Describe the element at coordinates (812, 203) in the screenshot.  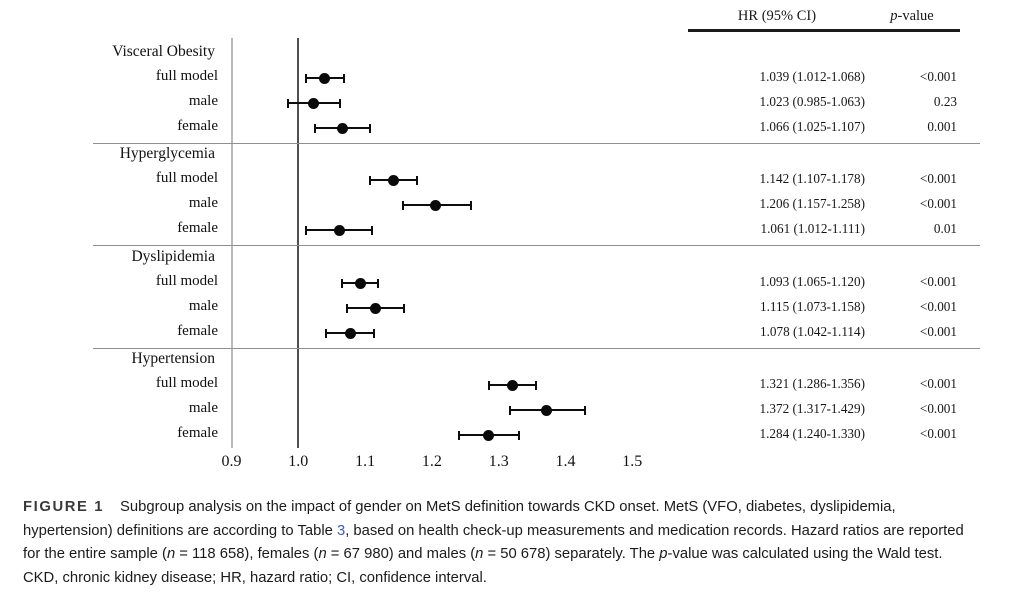
I see `hr-value: 1.206 (1.157-1.258)` at that location.